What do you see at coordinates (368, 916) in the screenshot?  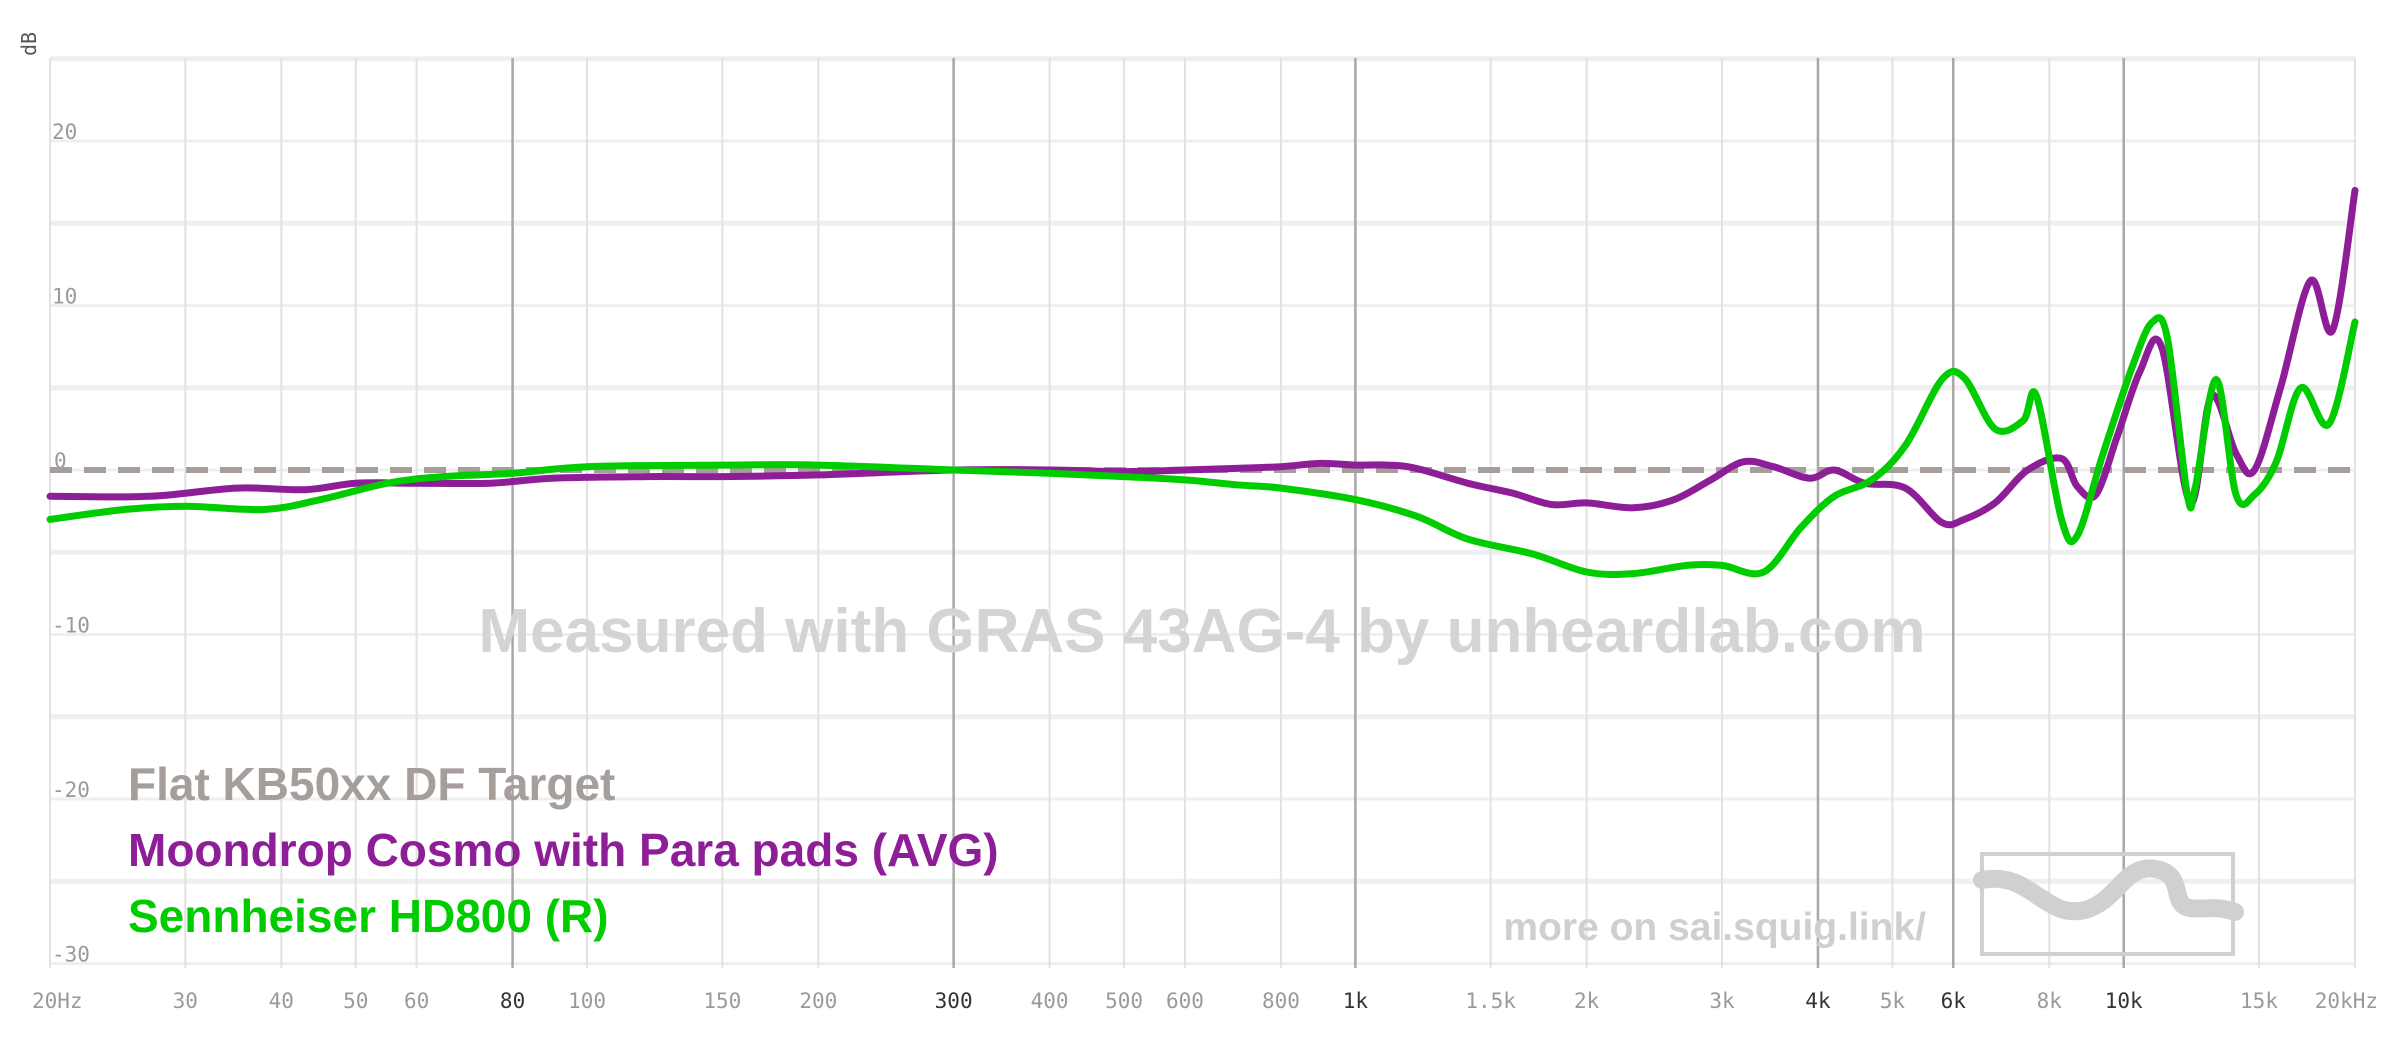 I see `legend-entry: Sennheiser HD800 (R)` at bounding box center [368, 916].